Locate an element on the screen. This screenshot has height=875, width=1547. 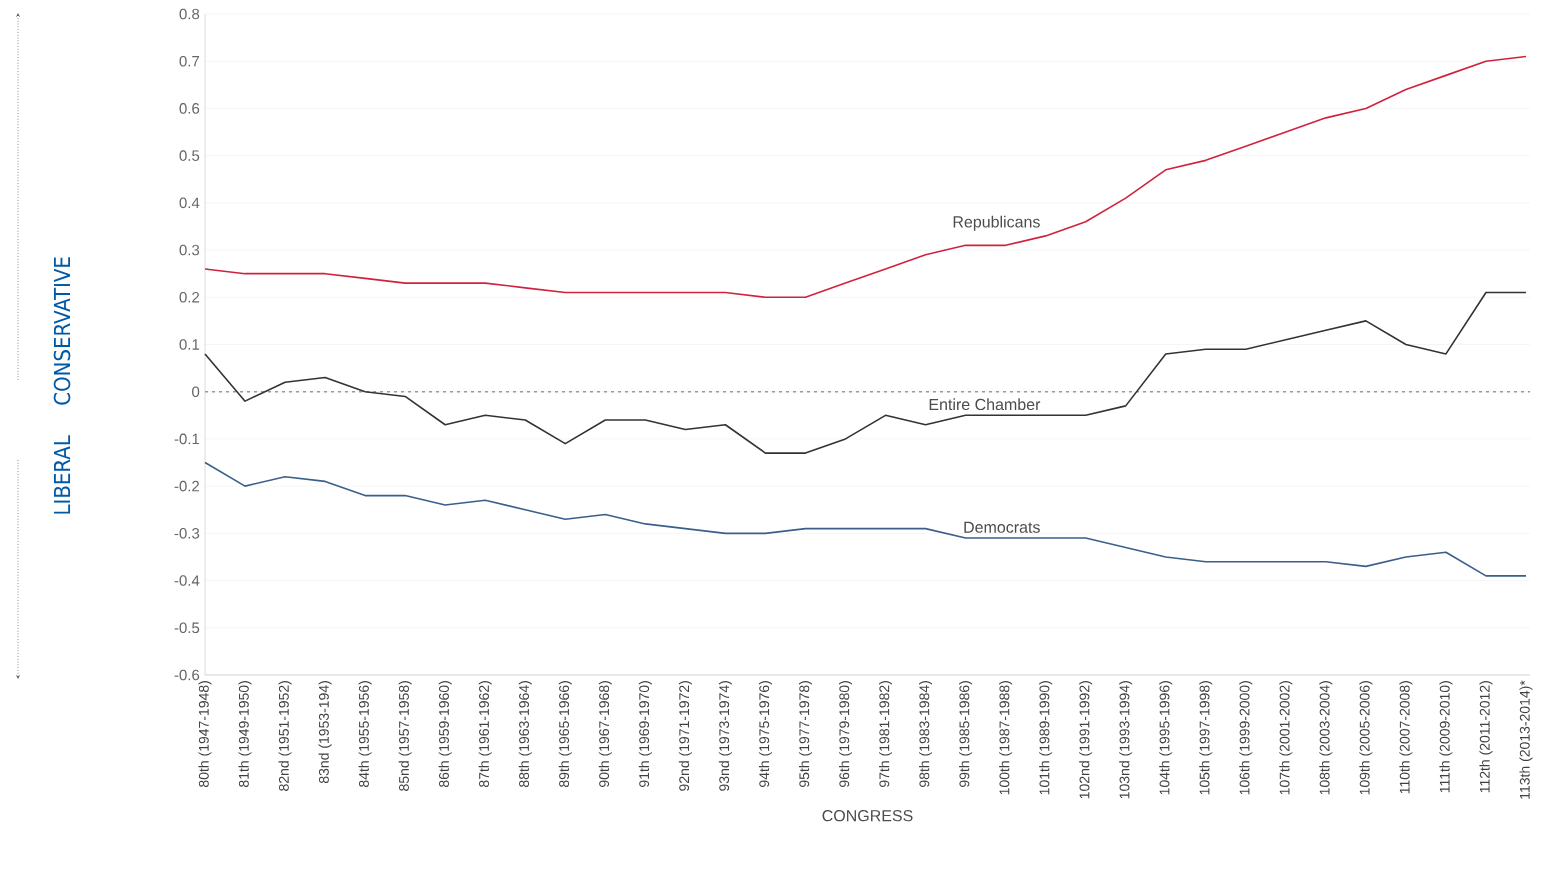
text: LIBERAL is located at coordinates (62, 474).